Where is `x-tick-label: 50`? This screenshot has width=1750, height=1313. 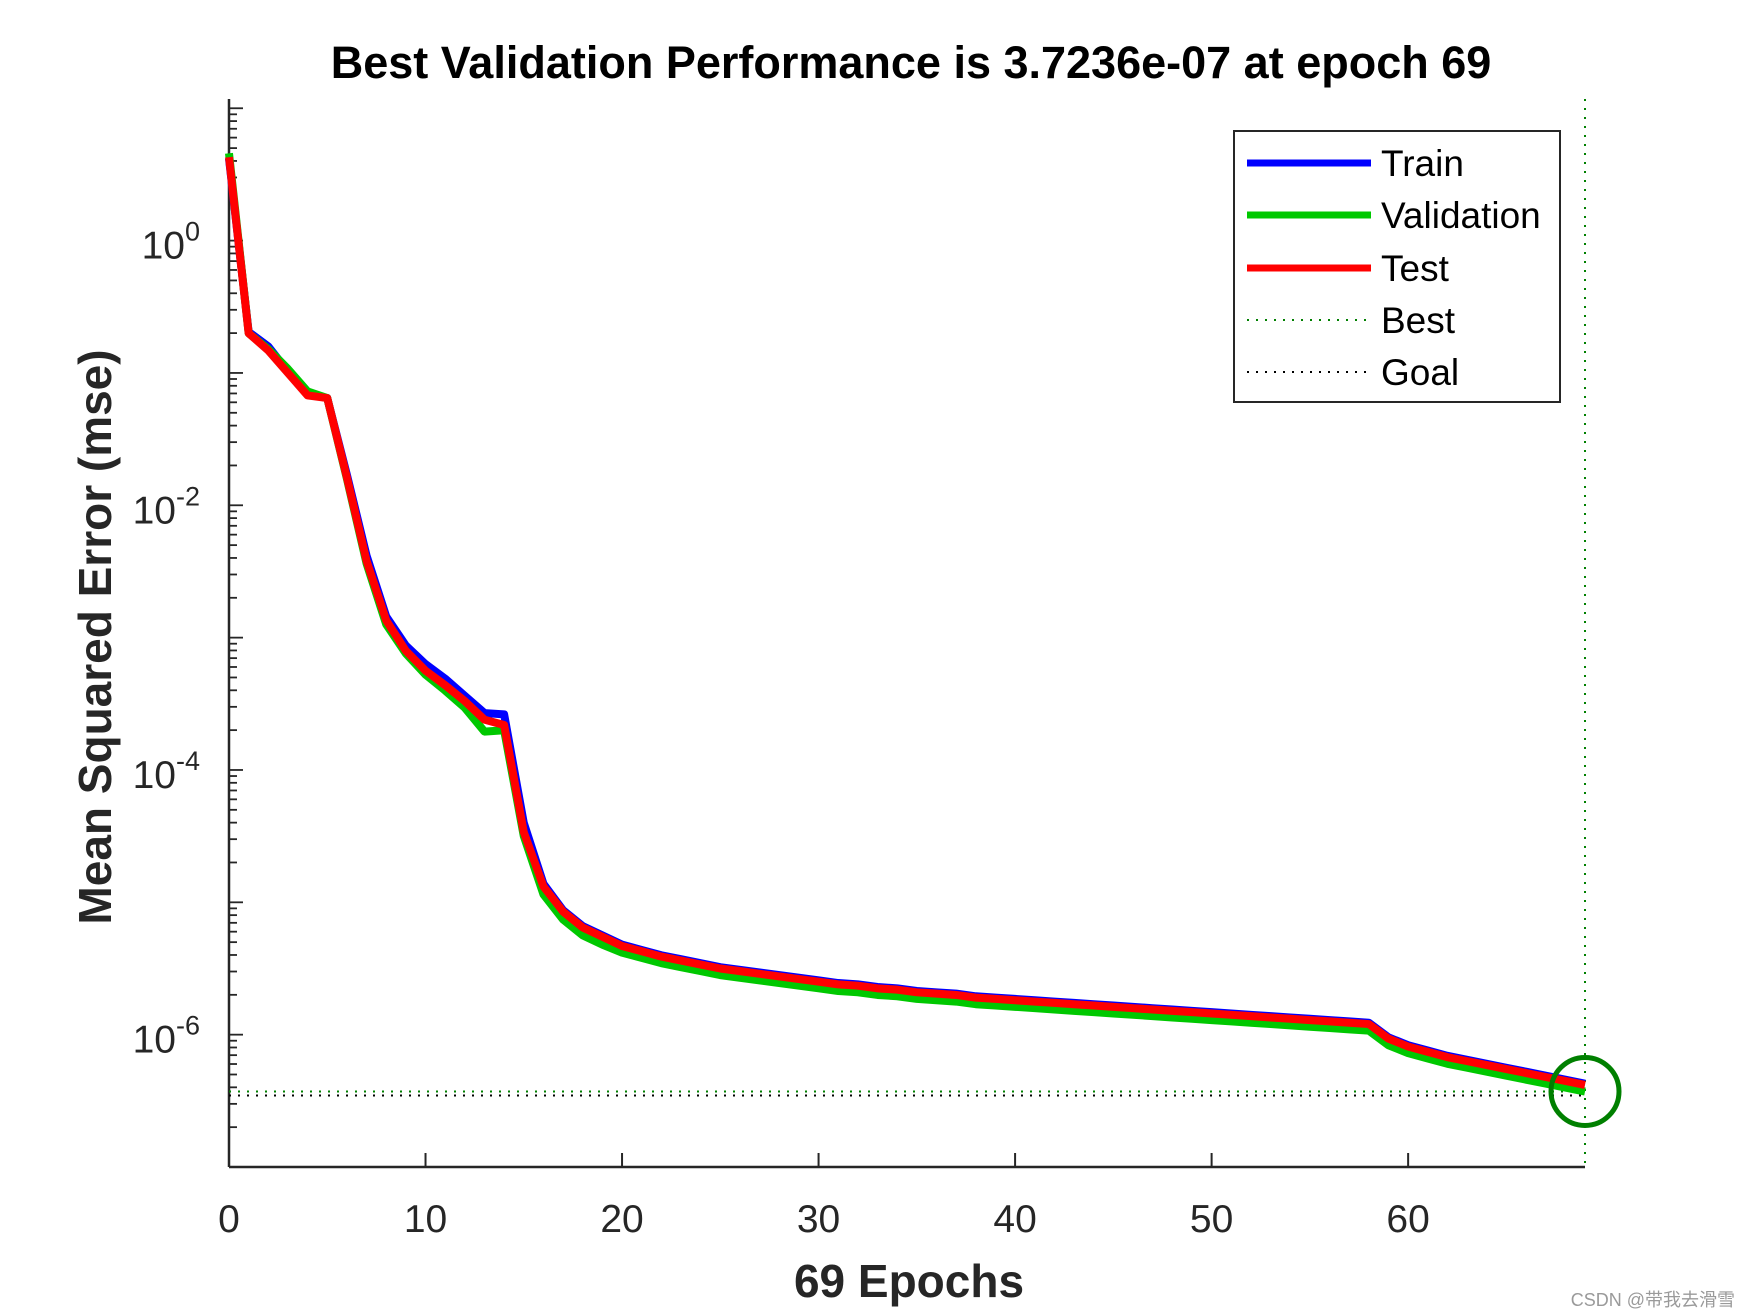
x-tick-label: 50 is located at coordinates (1211, 1219).